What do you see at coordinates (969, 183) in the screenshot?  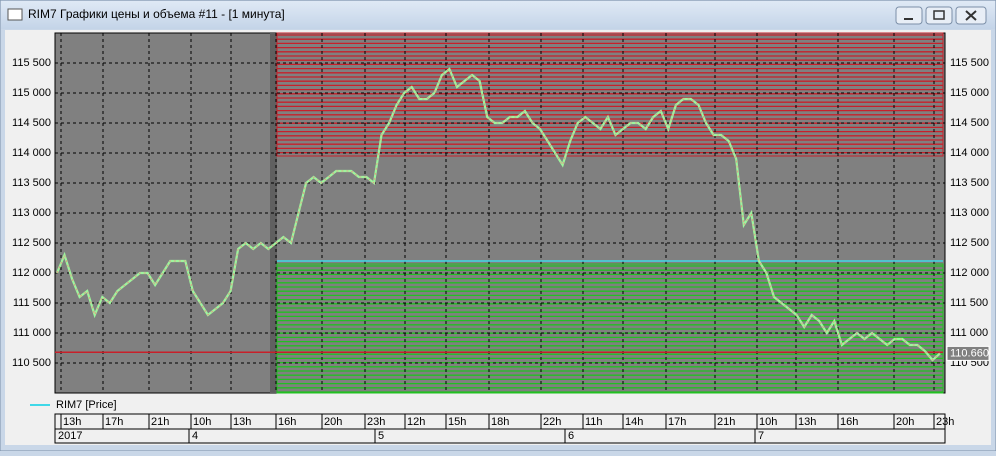 I see `y-tick-label-right: 113 500` at bounding box center [969, 183].